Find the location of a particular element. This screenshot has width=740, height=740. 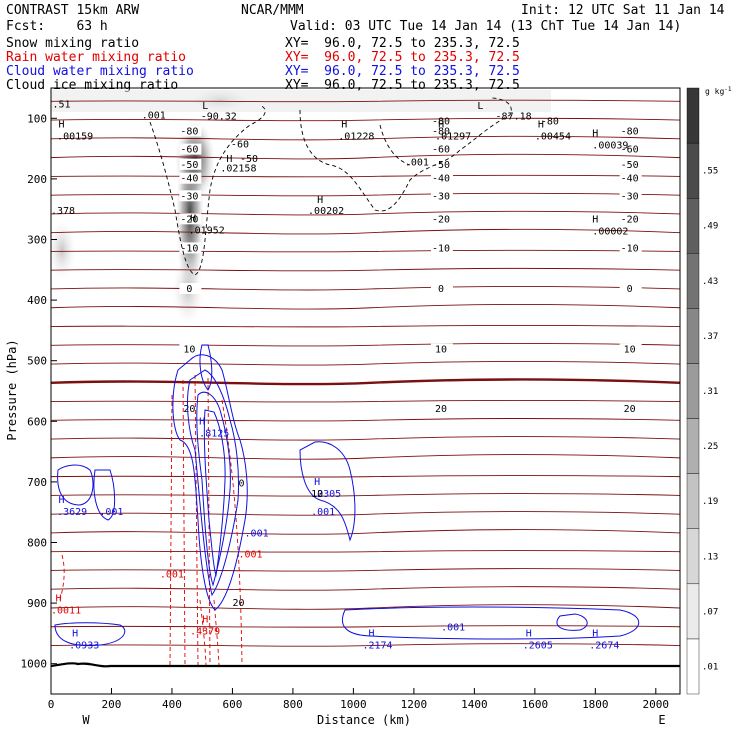

isotherm-label-4-2: -30 is located at coordinates (630, 196).